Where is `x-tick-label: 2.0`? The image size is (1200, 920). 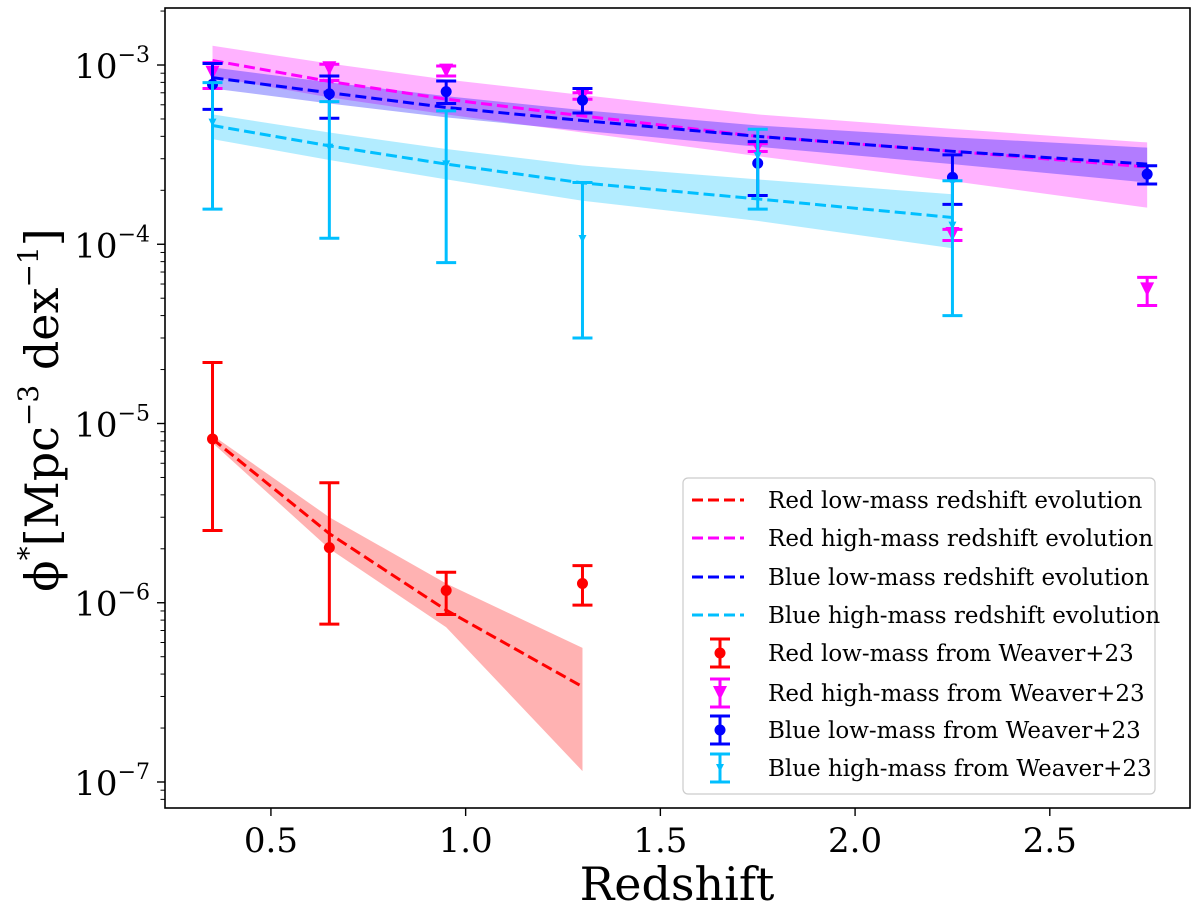
x-tick-label: 2.0 is located at coordinates (855, 841).